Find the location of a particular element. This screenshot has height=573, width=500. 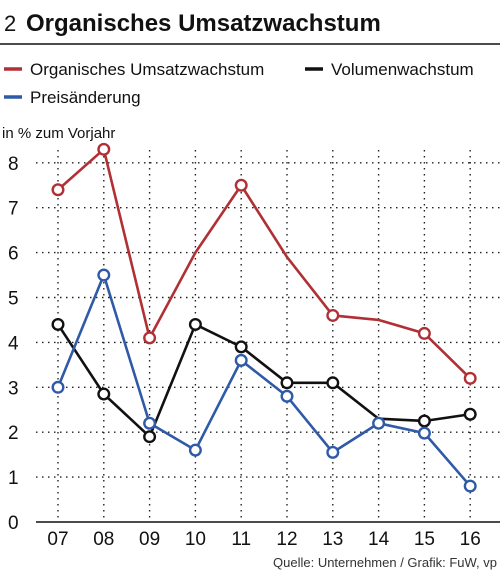

figure-number: 2 is located at coordinates (10, 23).